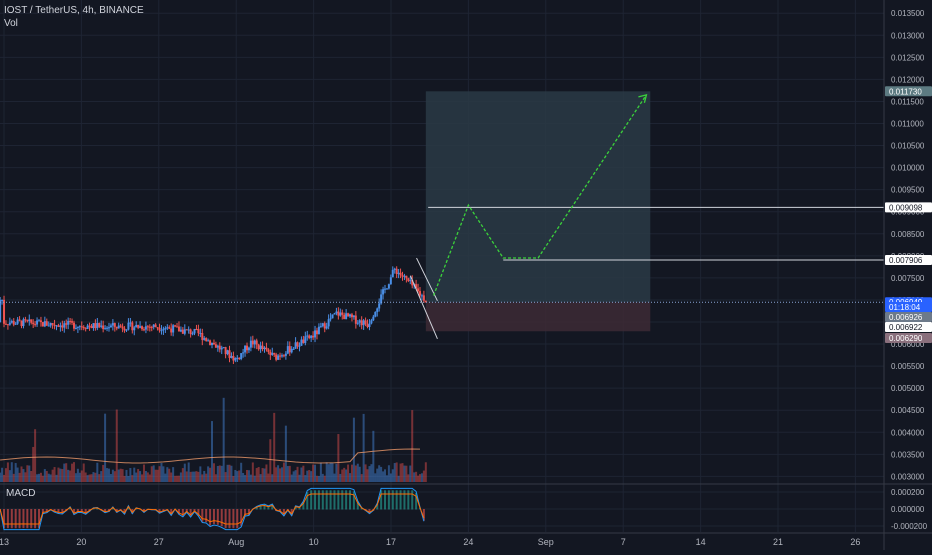 The height and width of the screenshot is (555, 932). What do you see at coordinates (906, 260) in the screenshot?
I see `price-label-text: 0.007906` at bounding box center [906, 260].